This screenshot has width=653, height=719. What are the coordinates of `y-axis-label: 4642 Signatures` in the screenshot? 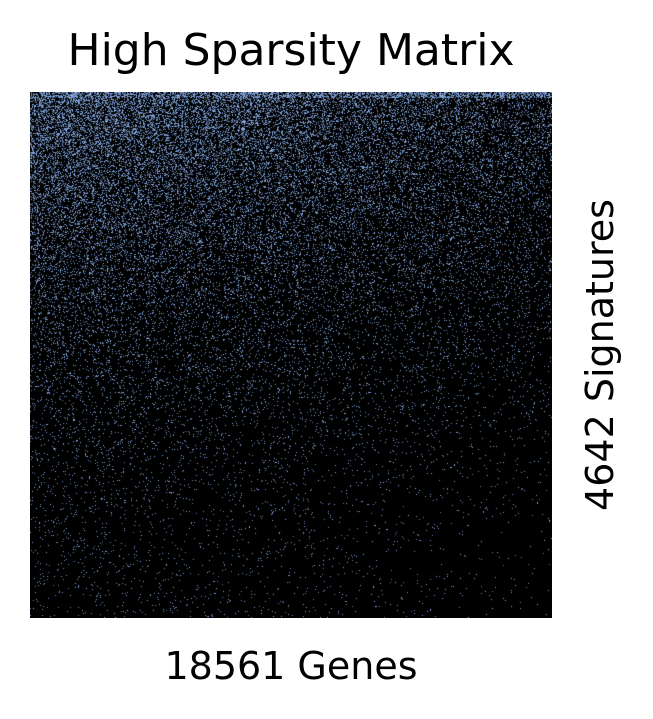 It's located at (600, 355).